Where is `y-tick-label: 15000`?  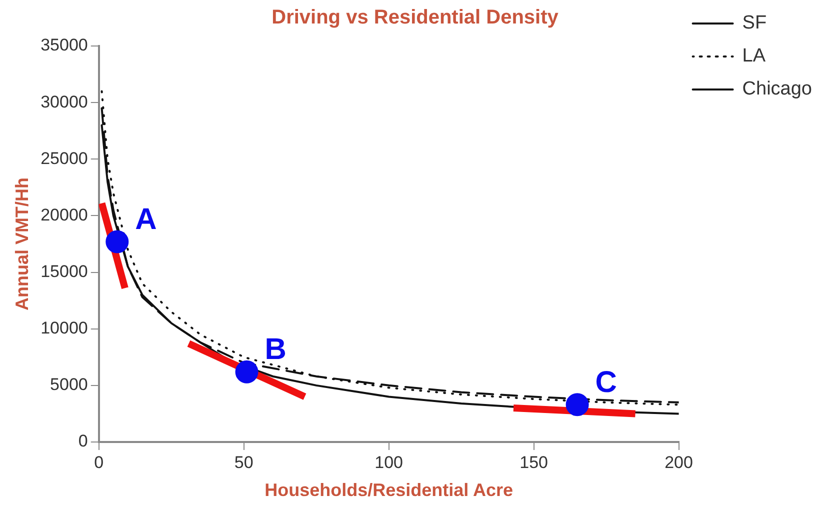 y-tick-label: 15000 is located at coordinates (64, 271).